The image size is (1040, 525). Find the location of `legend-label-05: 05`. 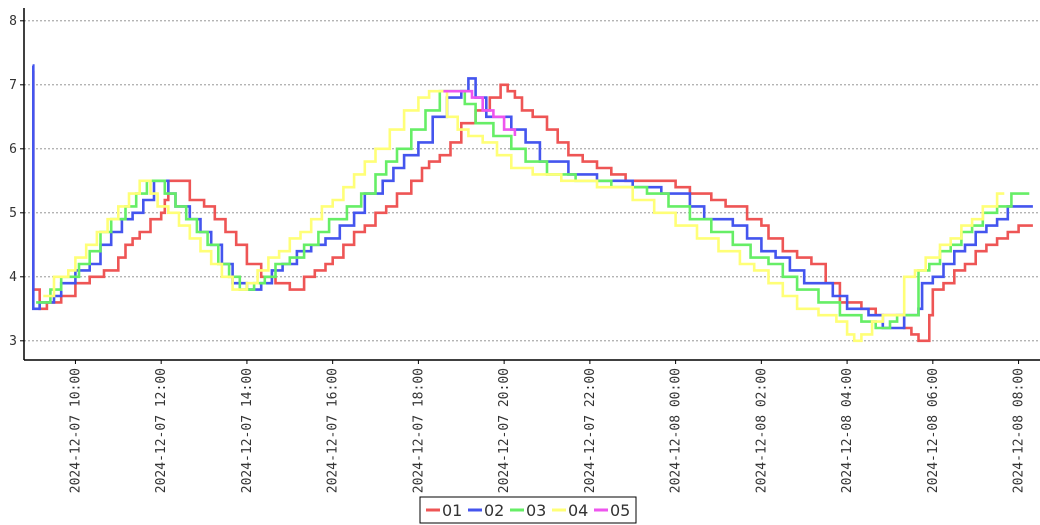

legend-label-05: 05 is located at coordinates (620, 510).